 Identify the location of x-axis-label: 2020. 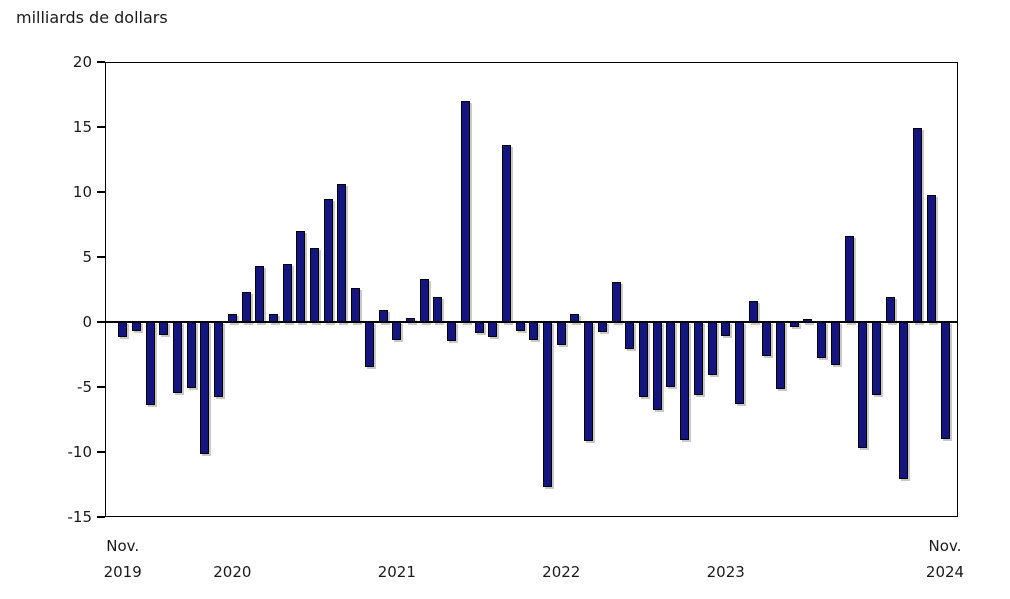
(232, 559).